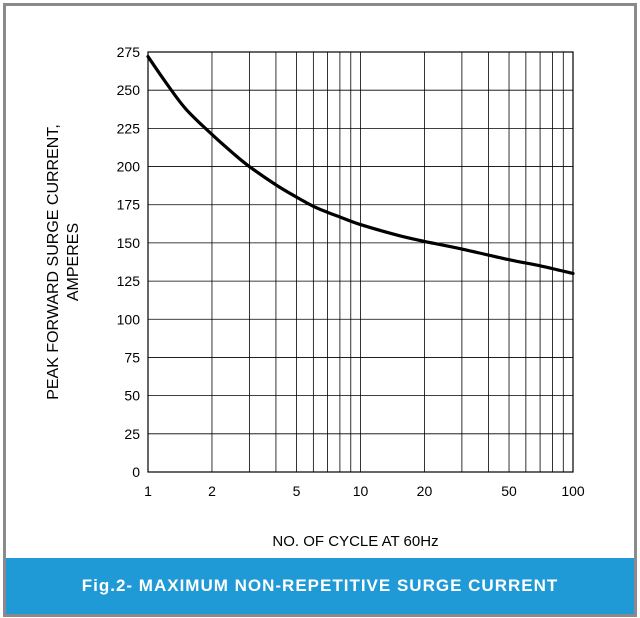 This screenshot has width=640, height=618. What do you see at coordinates (73, 262) in the screenshot?
I see `y-axis-label-units: AMPERES` at bounding box center [73, 262].